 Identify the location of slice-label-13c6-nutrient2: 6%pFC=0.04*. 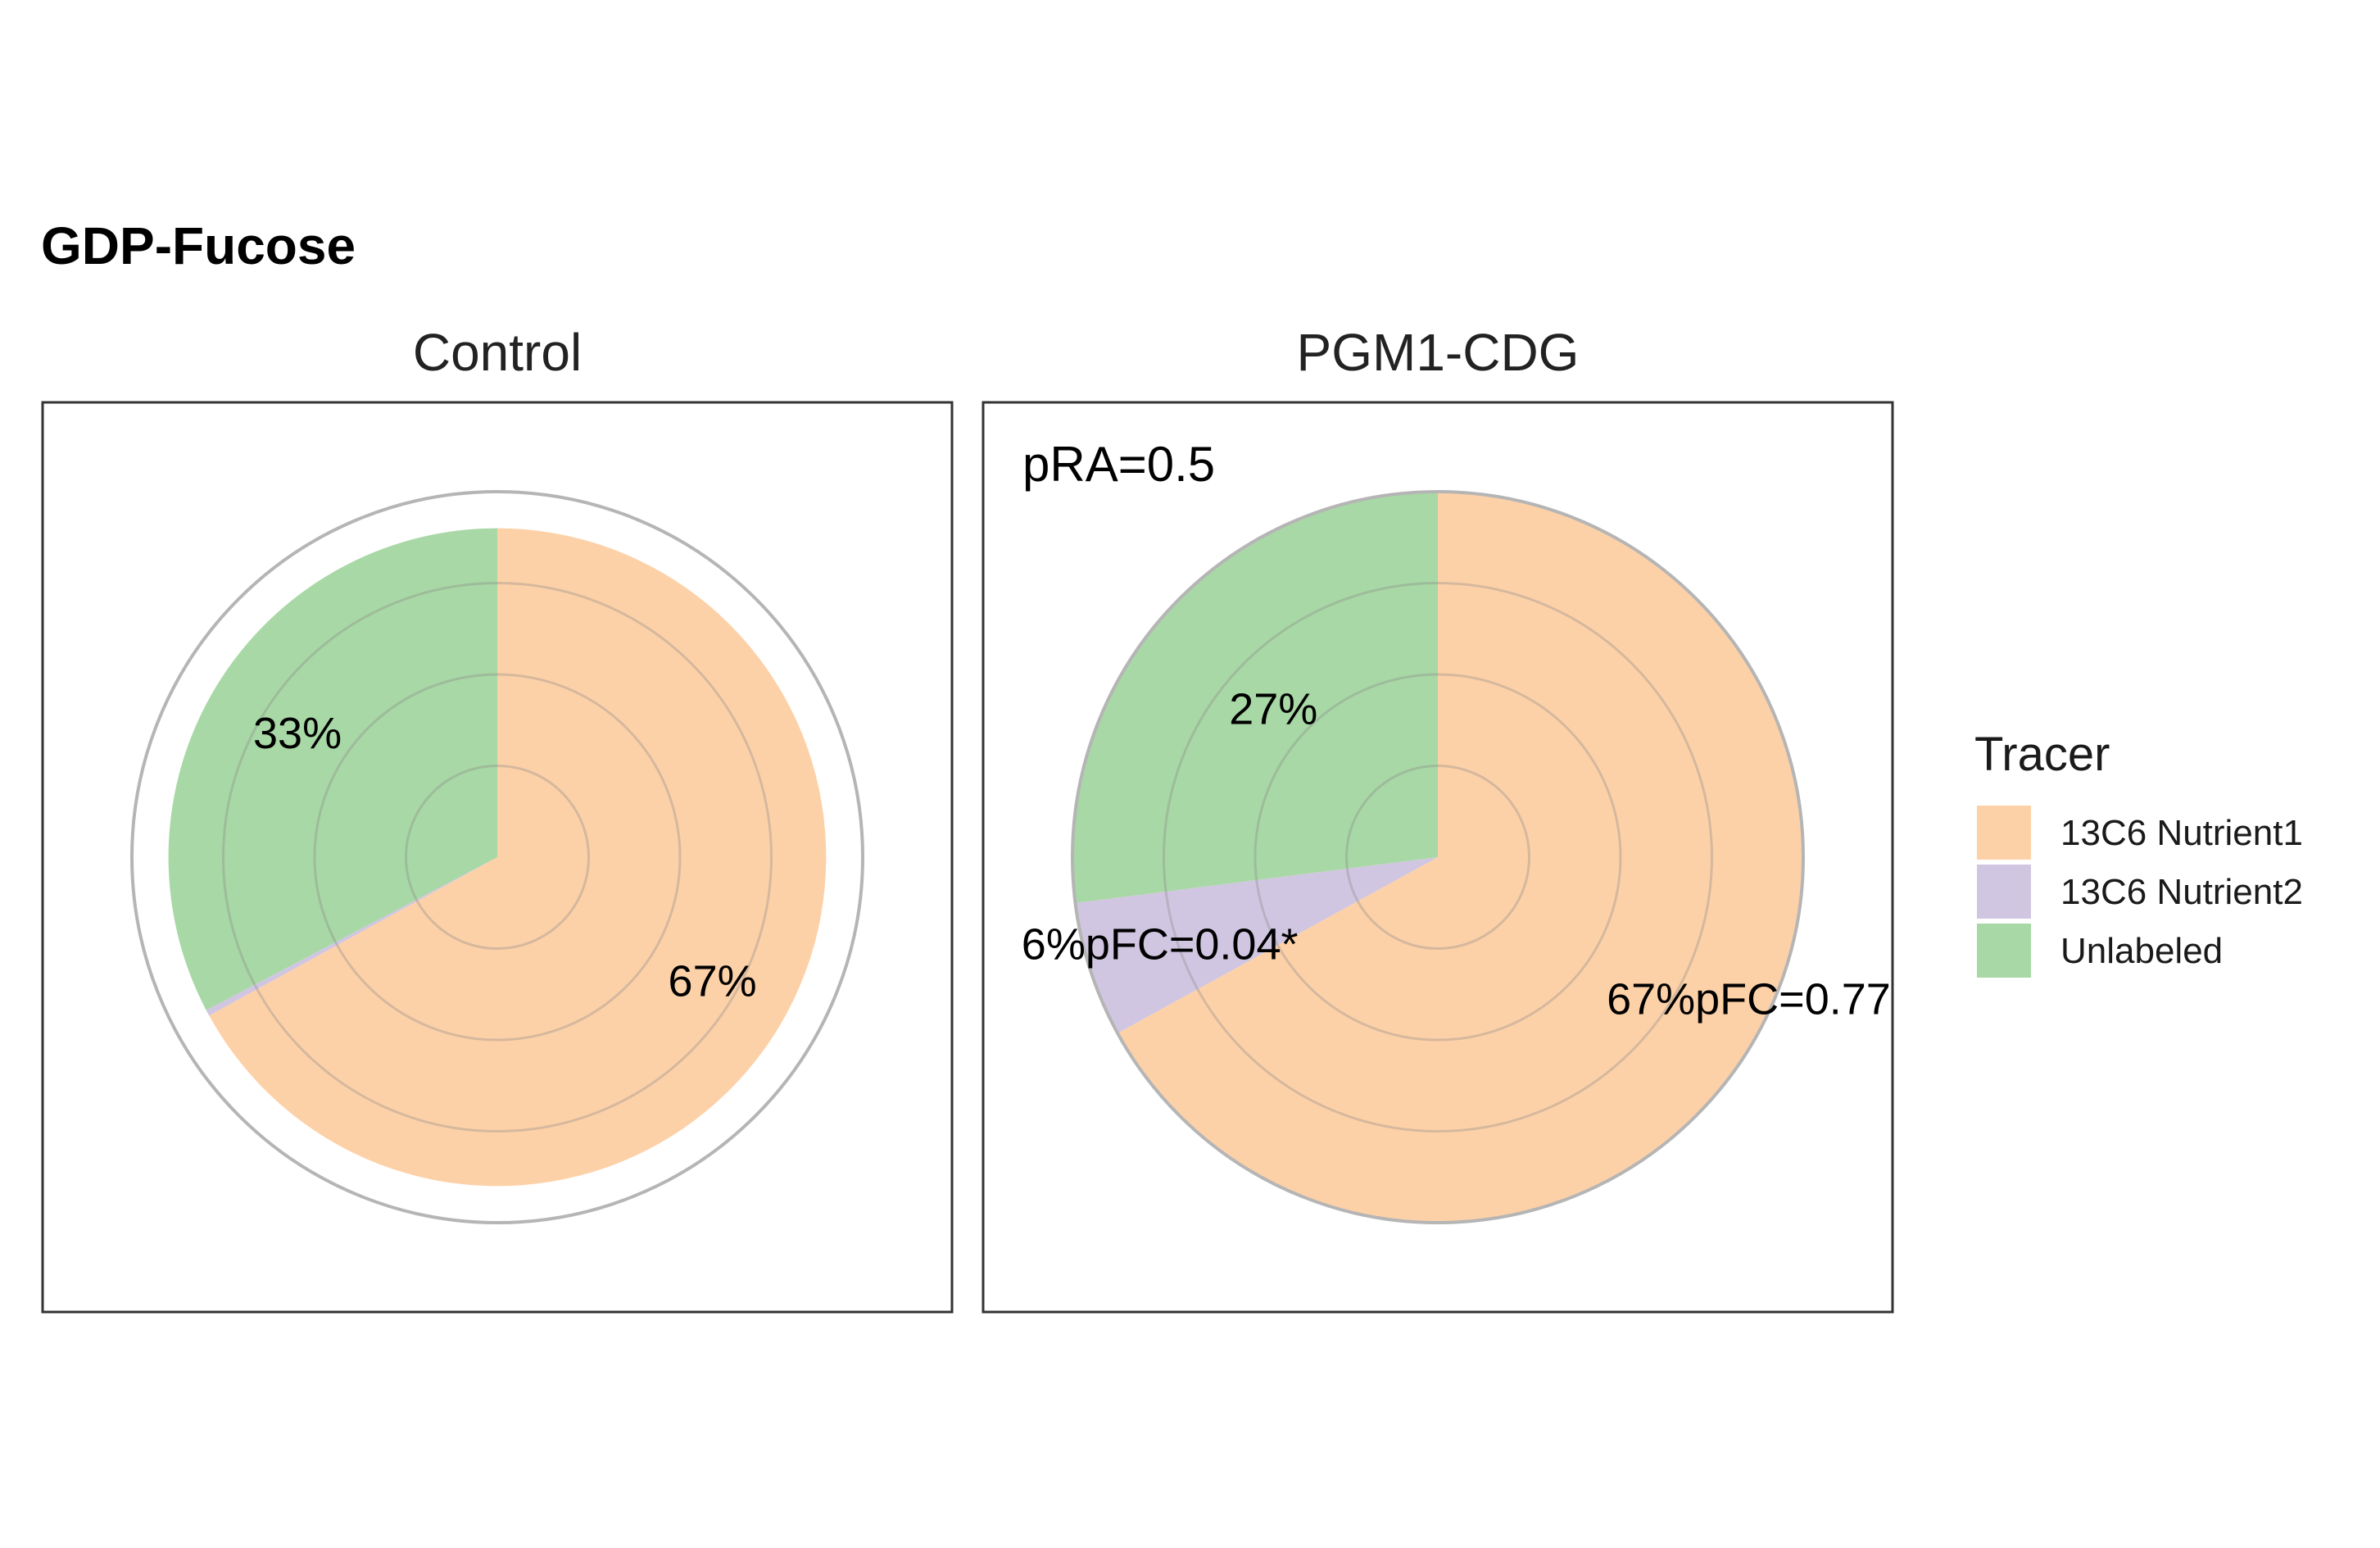
(1160, 945).